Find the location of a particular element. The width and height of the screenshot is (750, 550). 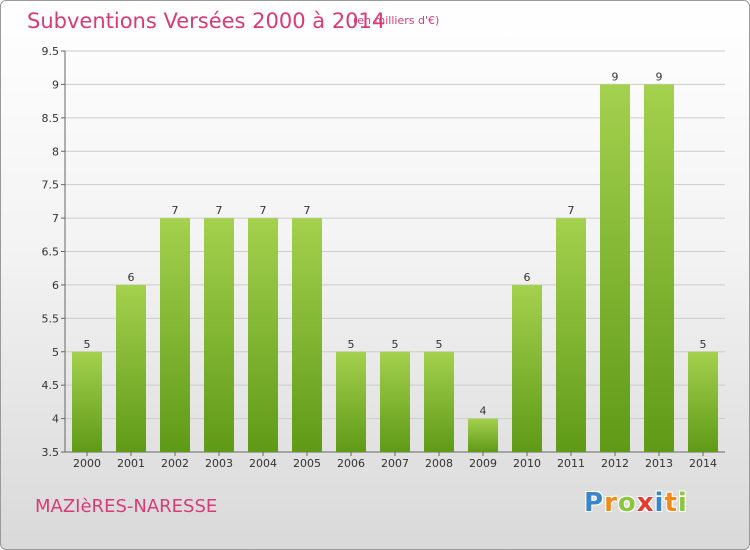

town-name: MAZIèRES-NARESSE is located at coordinates (126, 506).